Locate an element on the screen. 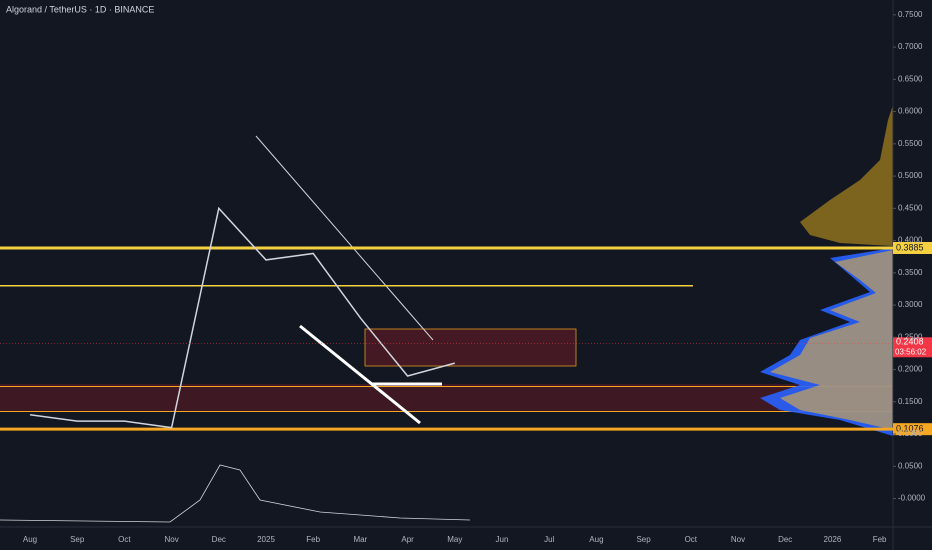 Image resolution: width=932 pixels, height=550 pixels. price-axis is located at coordinates (912, 262).